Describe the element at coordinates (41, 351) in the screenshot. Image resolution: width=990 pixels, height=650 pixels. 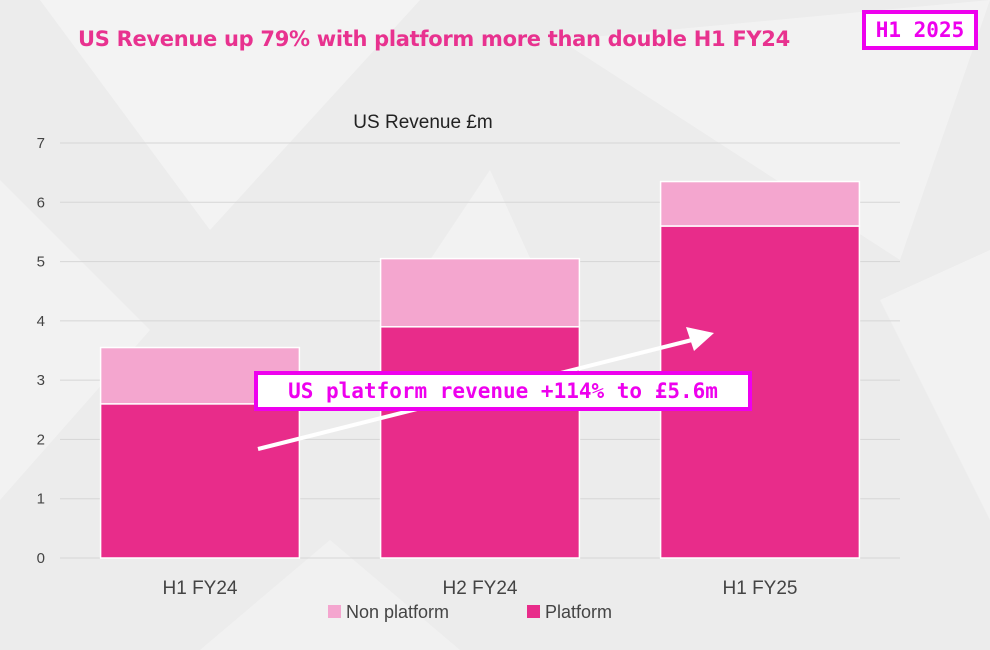
I see `y-axis: 0 1 2 3 4 5 6 7` at that location.